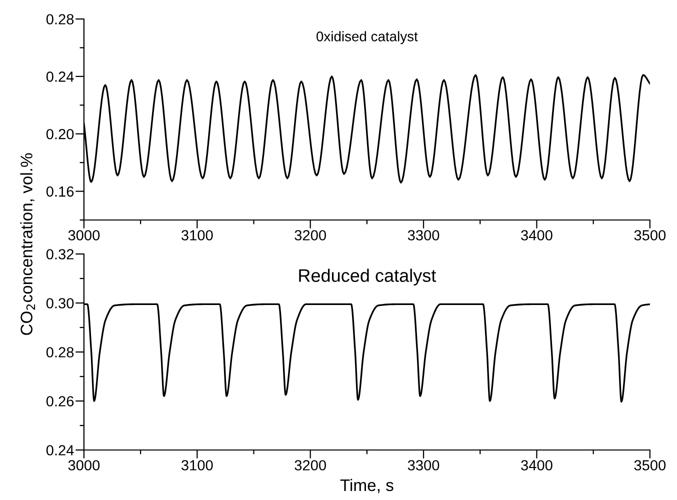  What do you see at coordinates (60, 191) in the screenshot?
I see `y-tick-label: 0.16` at bounding box center [60, 191].